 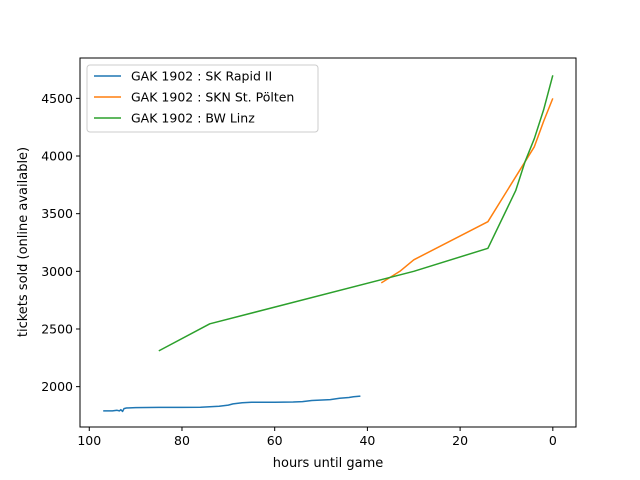 What do you see at coordinates (57, 156) in the screenshot?
I see `y-tick-label: 4000` at bounding box center [57, 156].